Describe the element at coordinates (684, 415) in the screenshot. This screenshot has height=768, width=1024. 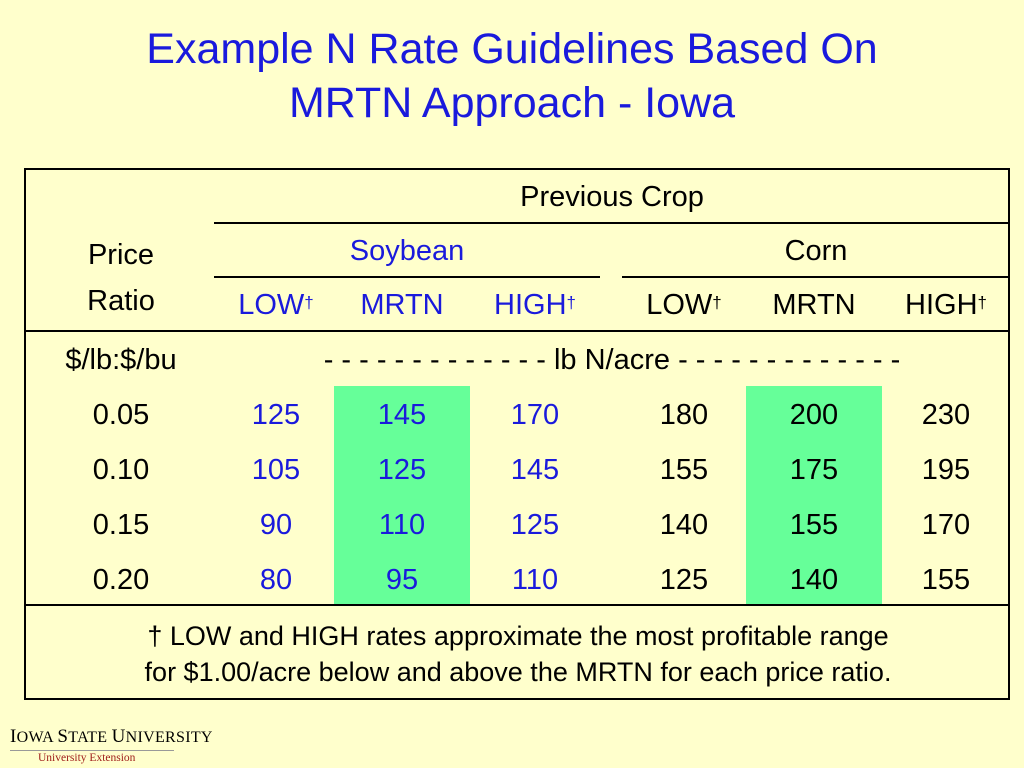
I see `corn-low-cell: 180` at that location.